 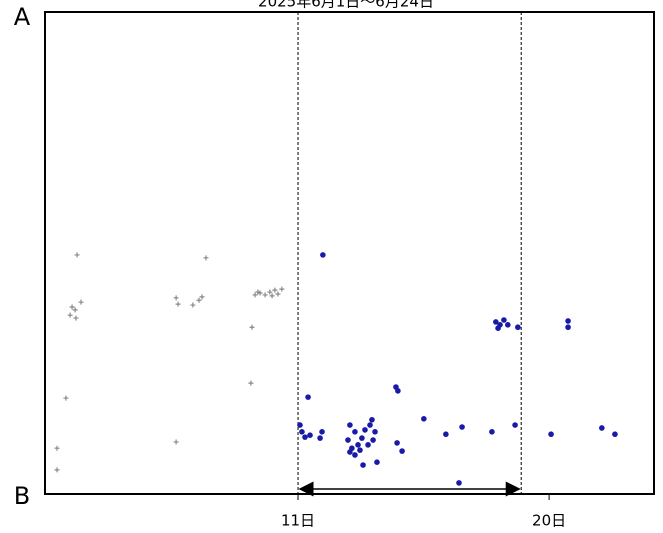 What do you see at coordinates (346, 5) in the screenshot?
I see `chart-title: 2025年6月1日～6月24日` at bounding box center [346, 5].